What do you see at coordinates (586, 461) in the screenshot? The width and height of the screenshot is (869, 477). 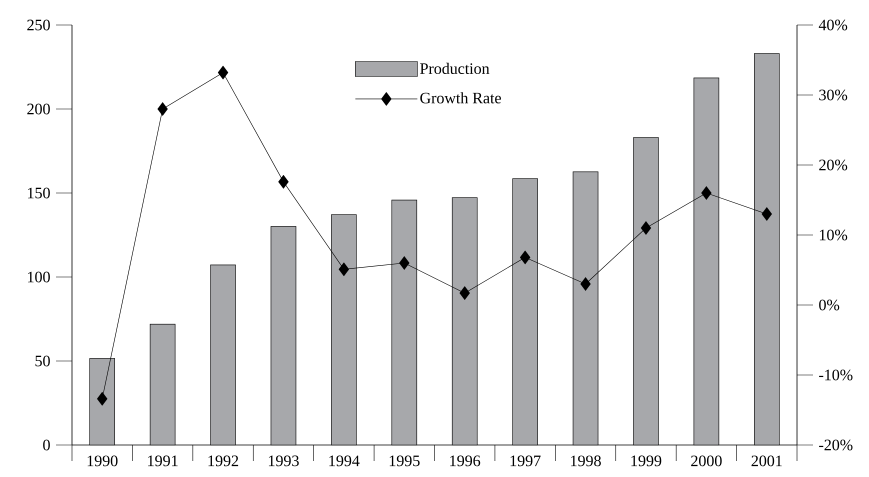 I see `x-tick-label: 1998` at bounding box center [586, 461].